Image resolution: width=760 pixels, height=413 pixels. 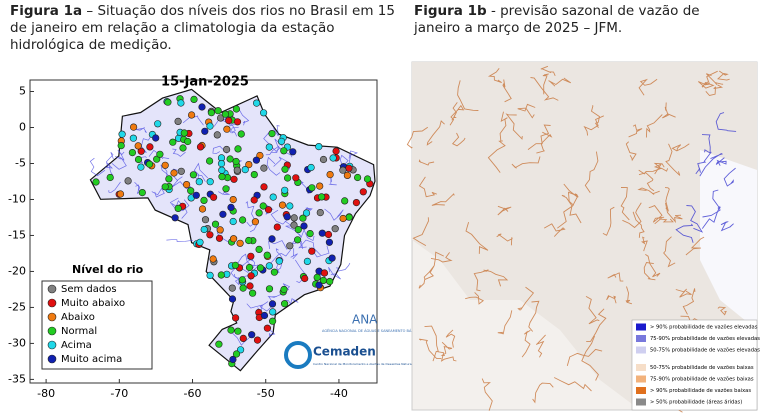 What do you see at coordinates (52, 303) in the screenshot?
I see `legend-swatch` at bounding box center [52, 303].